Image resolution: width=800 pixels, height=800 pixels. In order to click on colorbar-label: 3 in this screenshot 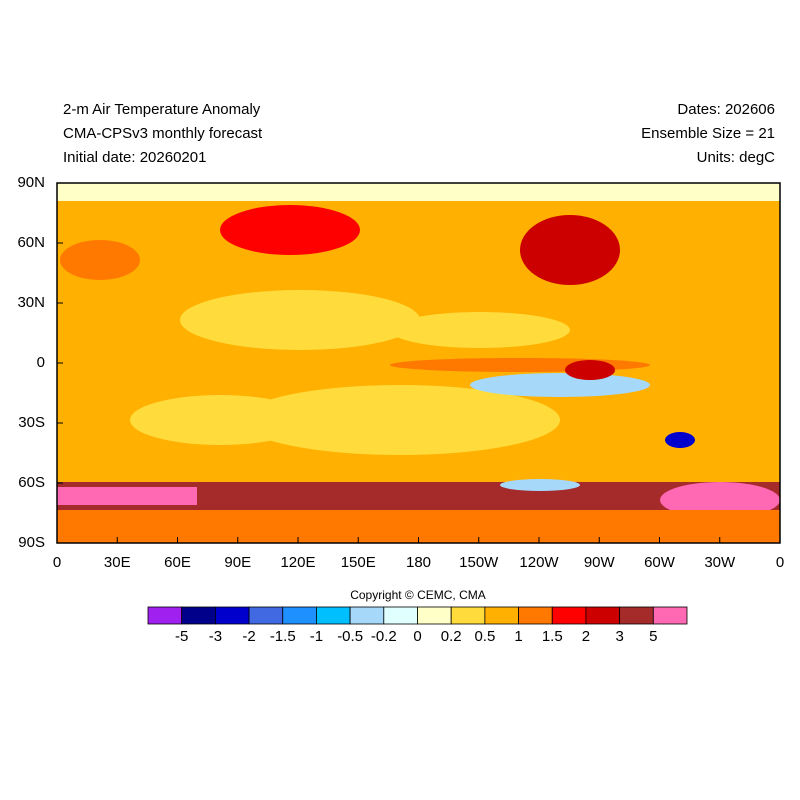, I will do `click(619, 636)`.